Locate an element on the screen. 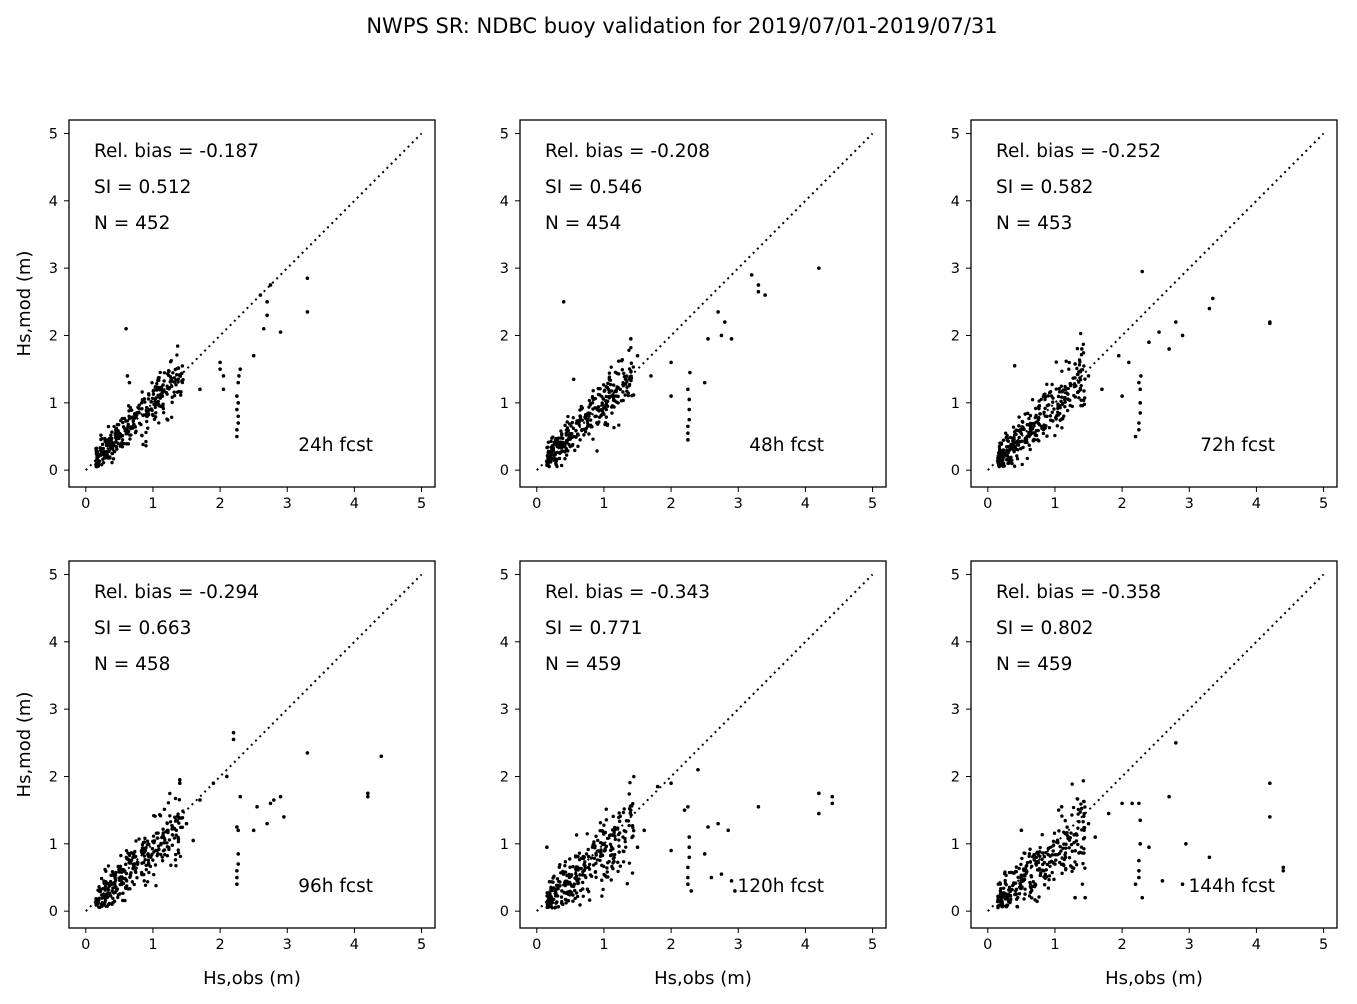 The width and height of the screenshot is (1357, 1004). y-axis-label: Hs,mod (m) is located at coordinates (24, 745).